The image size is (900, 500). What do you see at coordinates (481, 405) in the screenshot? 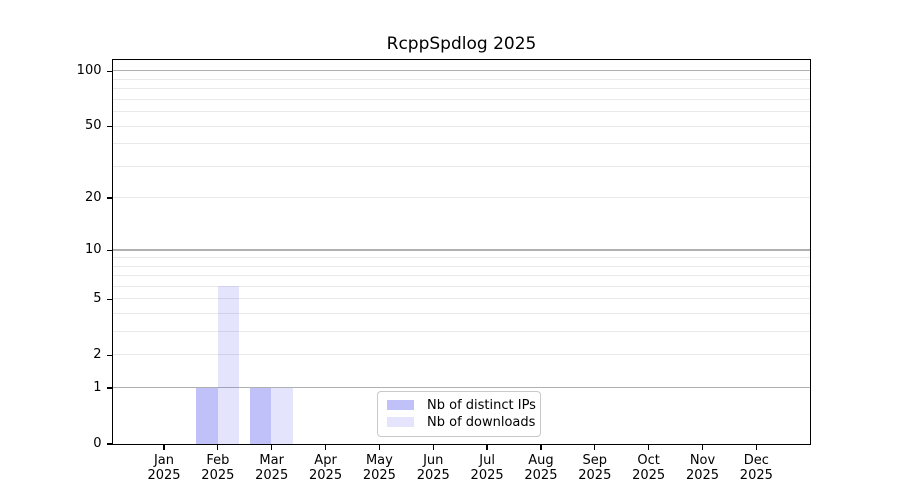
I see `legend-label-distinct-ips: Nb of distinct IPs` at bounding box center [481, 405].